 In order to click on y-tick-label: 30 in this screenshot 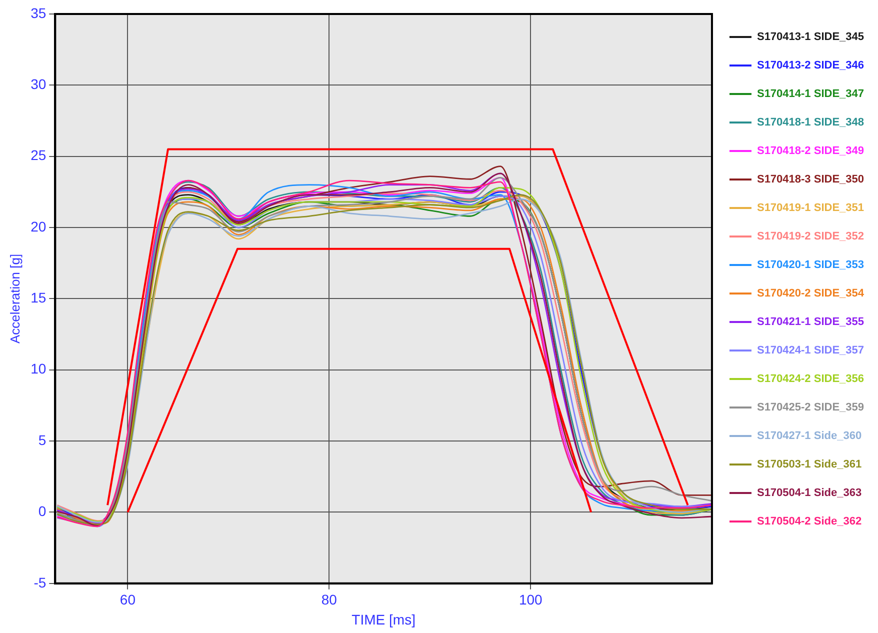, I will do `click(38, 84)`.